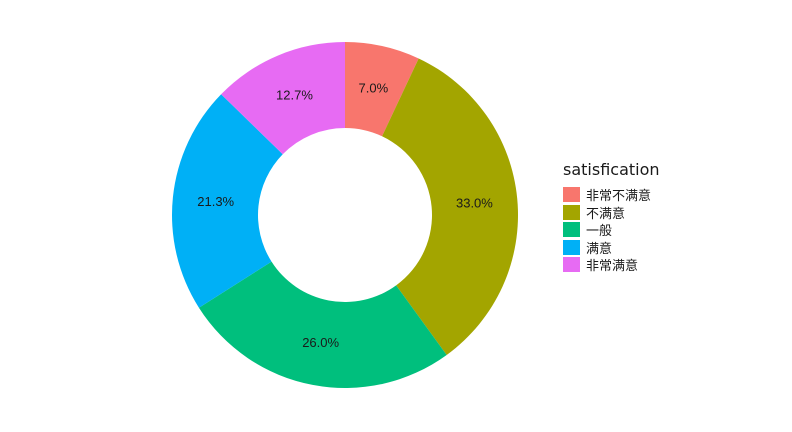  I want to click on legend-label: 非常不满意, so click(619, 197).